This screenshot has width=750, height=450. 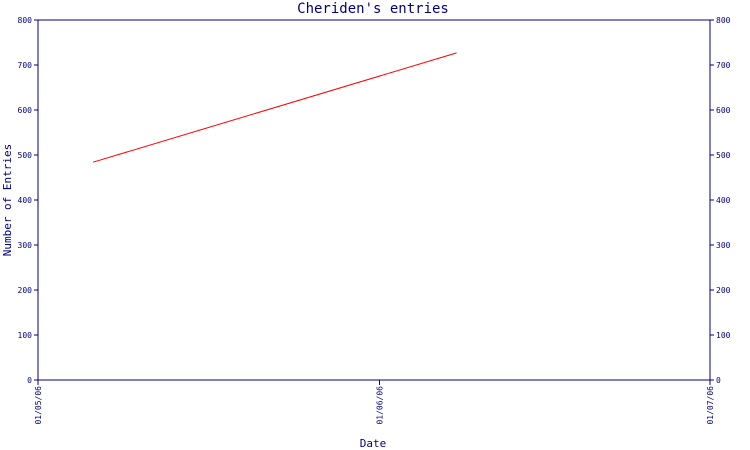 What do you see at coordinates (723, 155) in the screenshot?
I see `y-tick-label-right-5: 500` at bounding box center [723, 155].